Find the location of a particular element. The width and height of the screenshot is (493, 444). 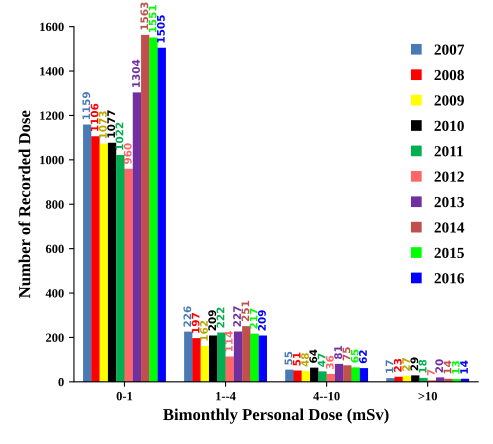

x-tick-label: 0-1 is located at coordinates (124, 396).